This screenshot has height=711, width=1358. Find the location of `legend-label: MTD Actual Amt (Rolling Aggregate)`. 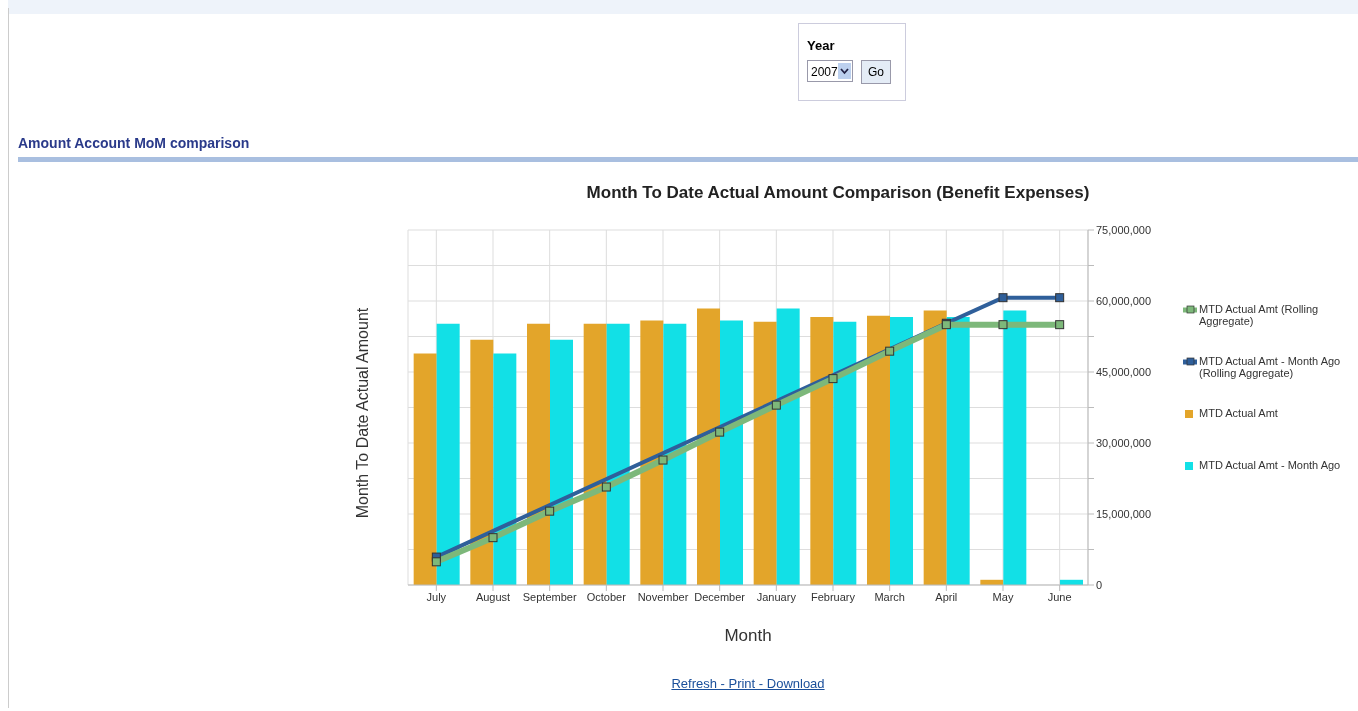

legend-label: MTD Actual Amt (Rolling Aggregate) is located at coordinates (1259, 315).